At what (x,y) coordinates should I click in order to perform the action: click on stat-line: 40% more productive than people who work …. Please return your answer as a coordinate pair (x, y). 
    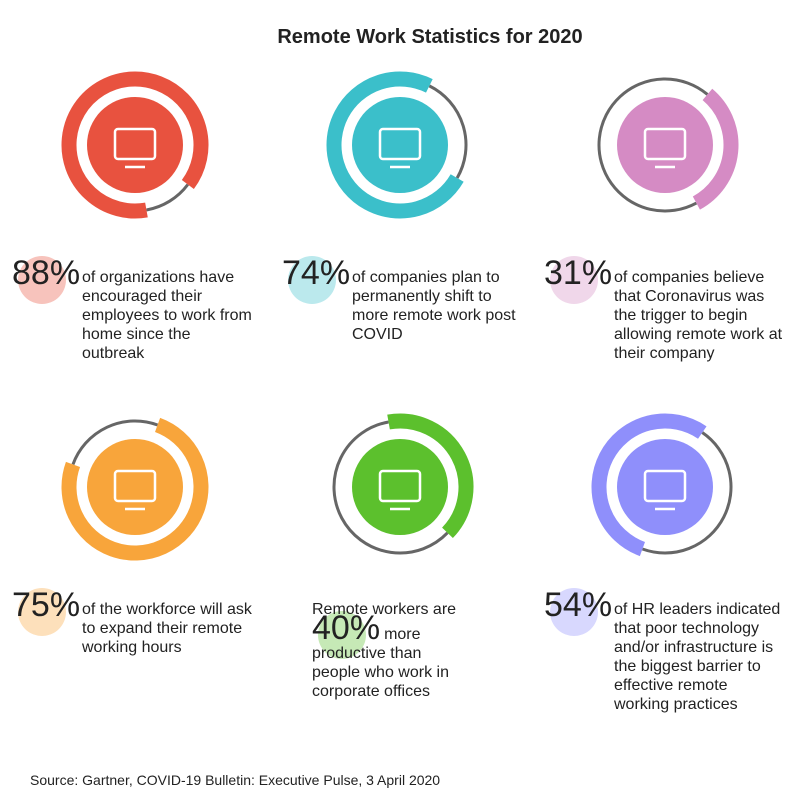
    Looking at the image, I should click on (387, 656).